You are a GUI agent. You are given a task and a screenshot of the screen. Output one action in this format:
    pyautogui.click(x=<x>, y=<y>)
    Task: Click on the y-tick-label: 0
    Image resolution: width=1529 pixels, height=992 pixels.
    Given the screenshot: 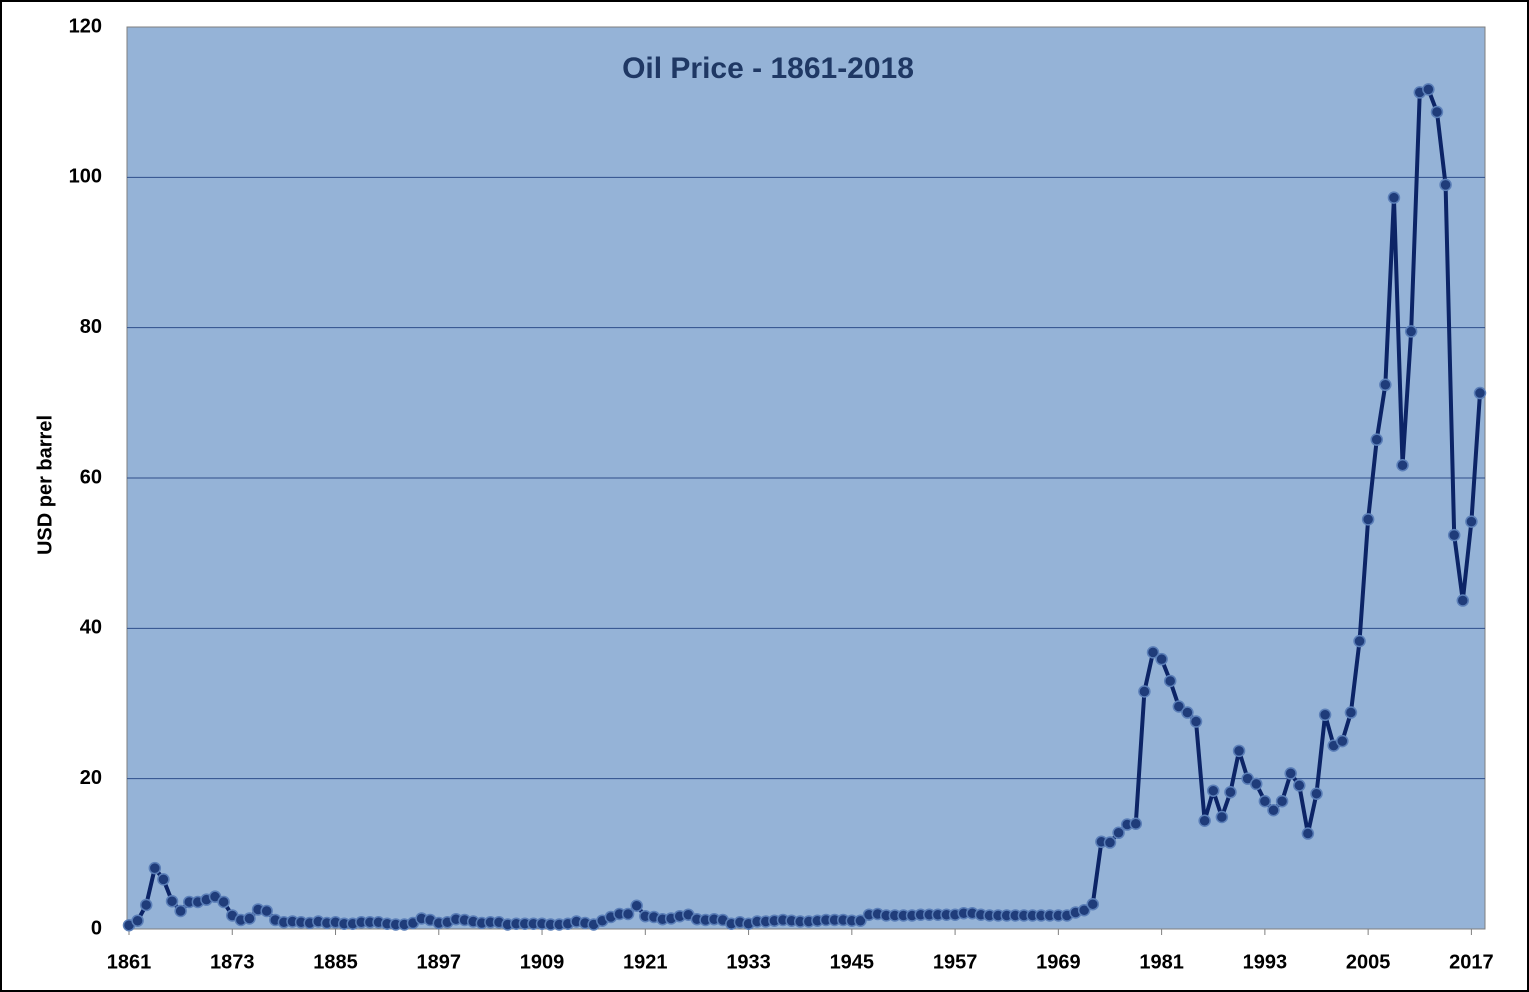 What is the action you would take?
    pyautogui.click(x=96, y=928)
    